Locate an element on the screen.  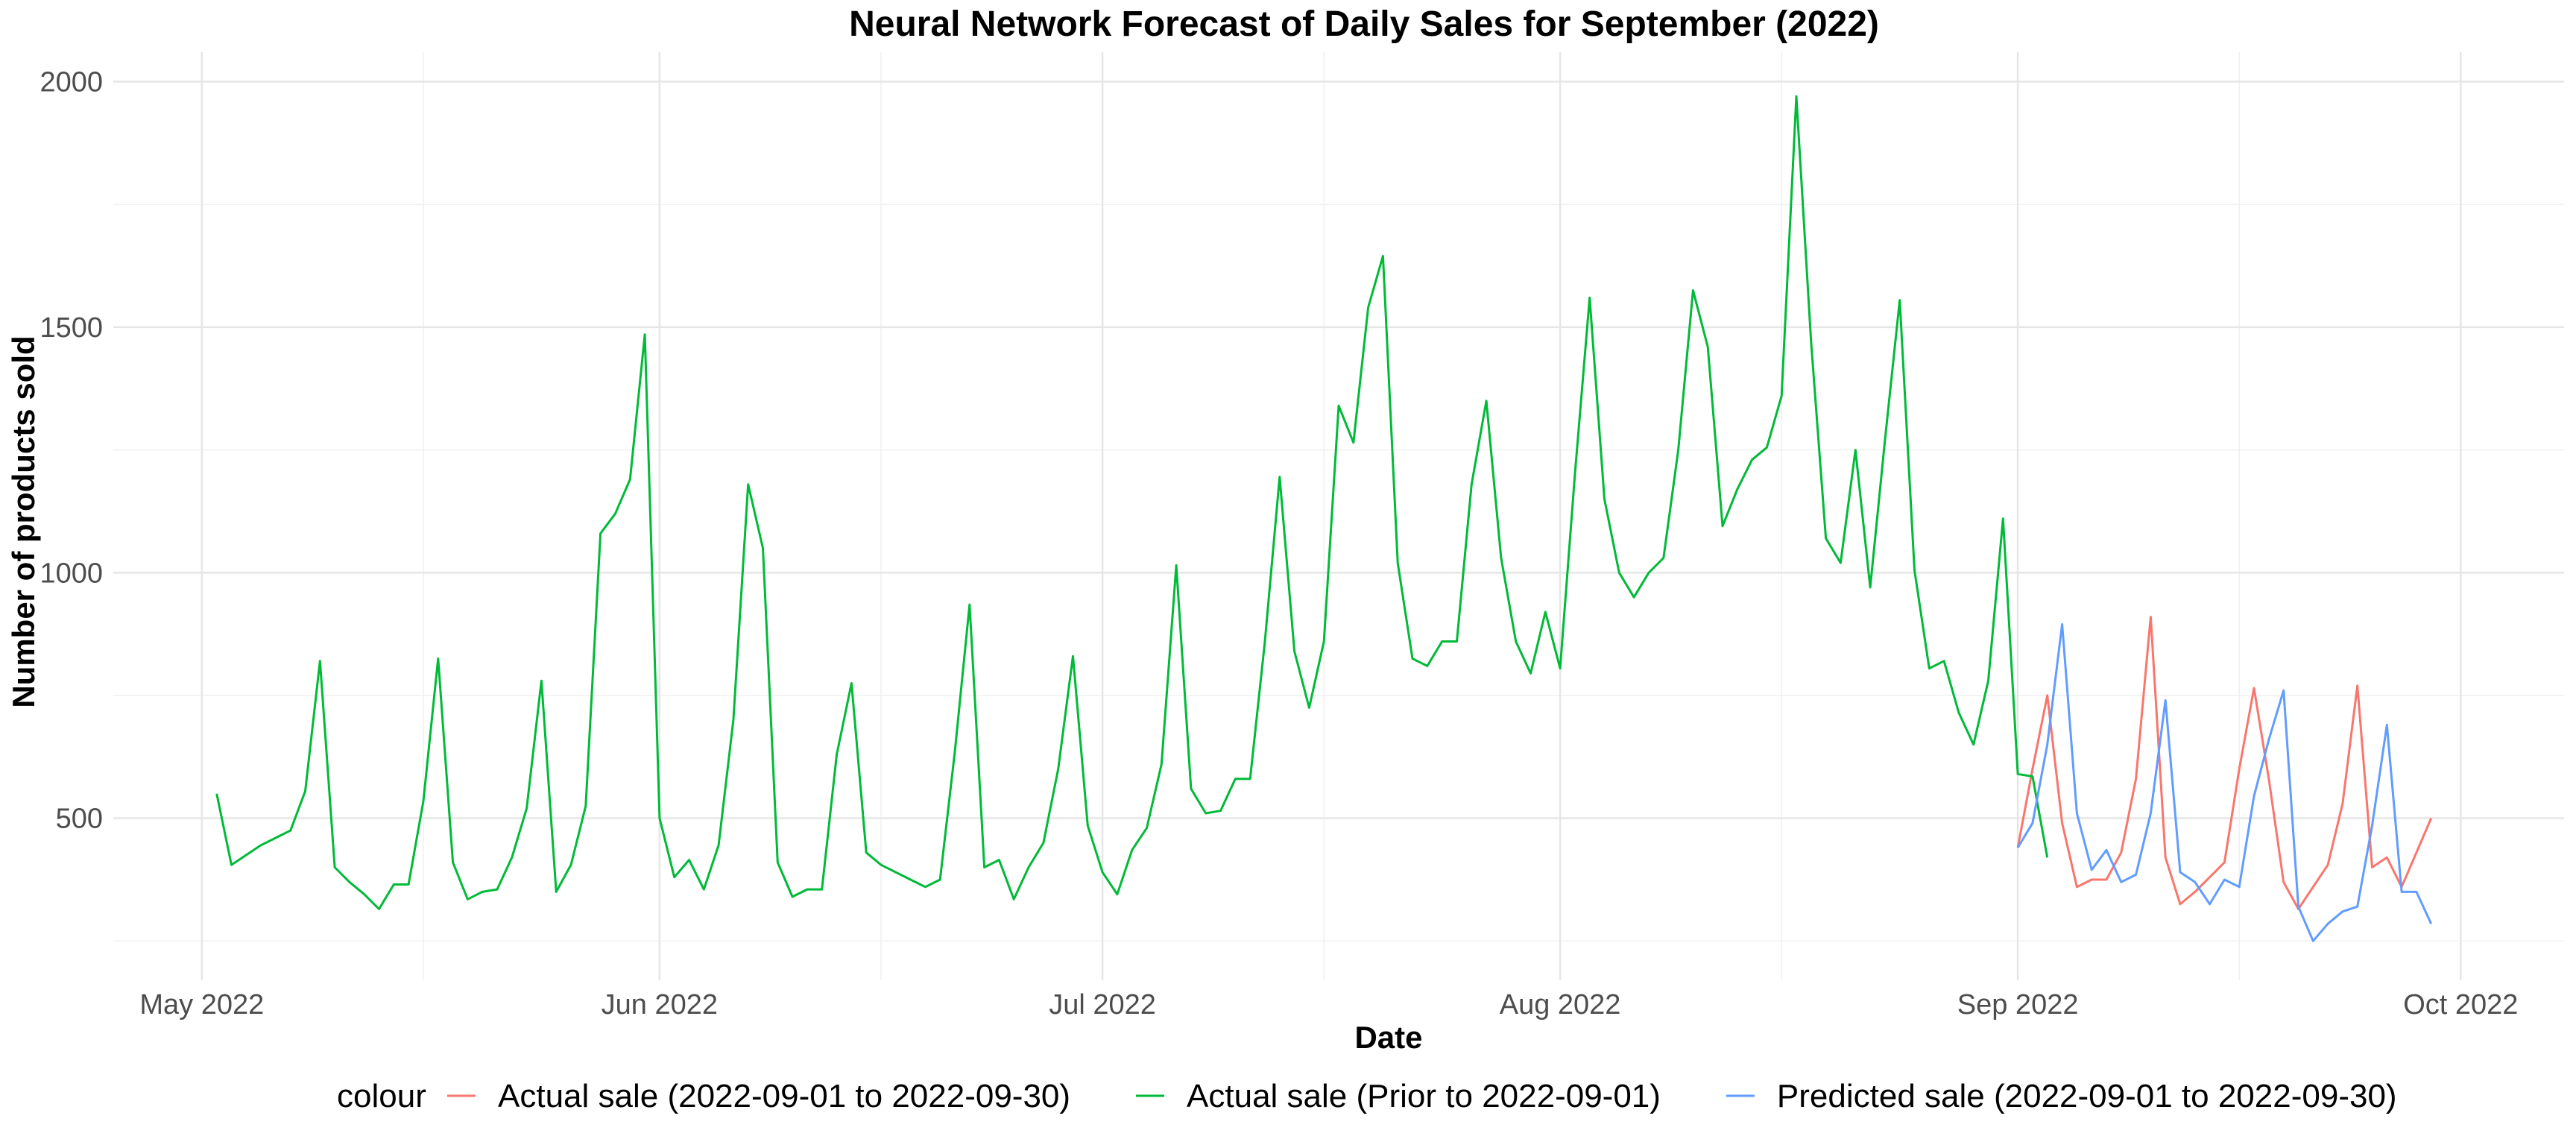
x-tick-label: Sep 2022 is located at coordinates (2018, 1005).